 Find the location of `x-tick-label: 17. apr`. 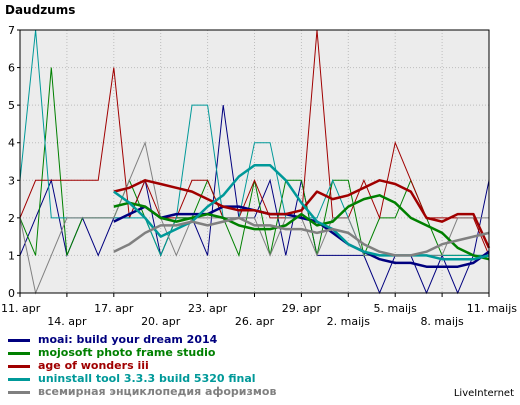

x-tick-label: 17. apr is located at coordinates (114, 308).